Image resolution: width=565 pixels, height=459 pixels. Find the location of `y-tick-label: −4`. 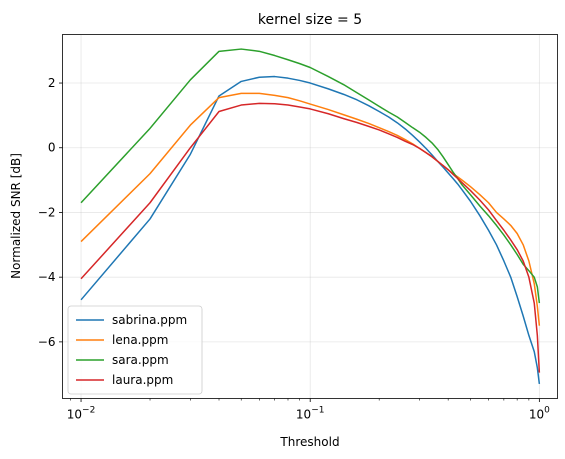

y-tick-label: −4 is located at coordinates (47, 277).